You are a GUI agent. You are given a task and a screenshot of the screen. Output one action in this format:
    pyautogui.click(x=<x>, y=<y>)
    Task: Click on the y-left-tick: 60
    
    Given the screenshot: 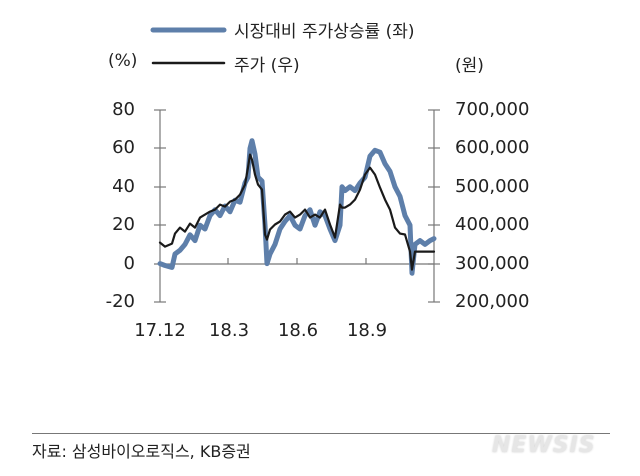 What is the action you would take?
    pyautogui.click(x=123, y=147)
    